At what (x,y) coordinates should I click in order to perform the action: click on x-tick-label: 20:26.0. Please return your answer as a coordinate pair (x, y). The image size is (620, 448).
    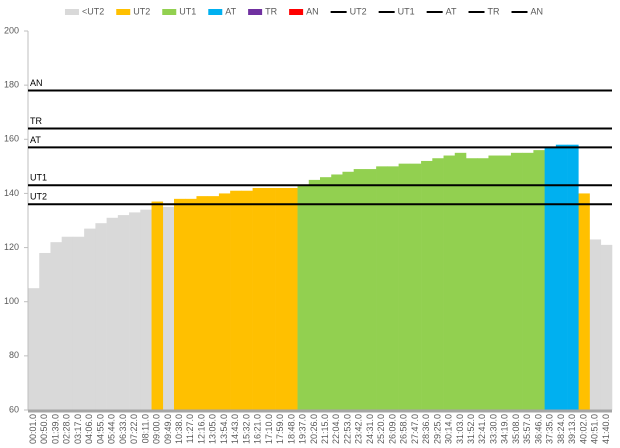
    Looking at the image, I should click on (314, 429).